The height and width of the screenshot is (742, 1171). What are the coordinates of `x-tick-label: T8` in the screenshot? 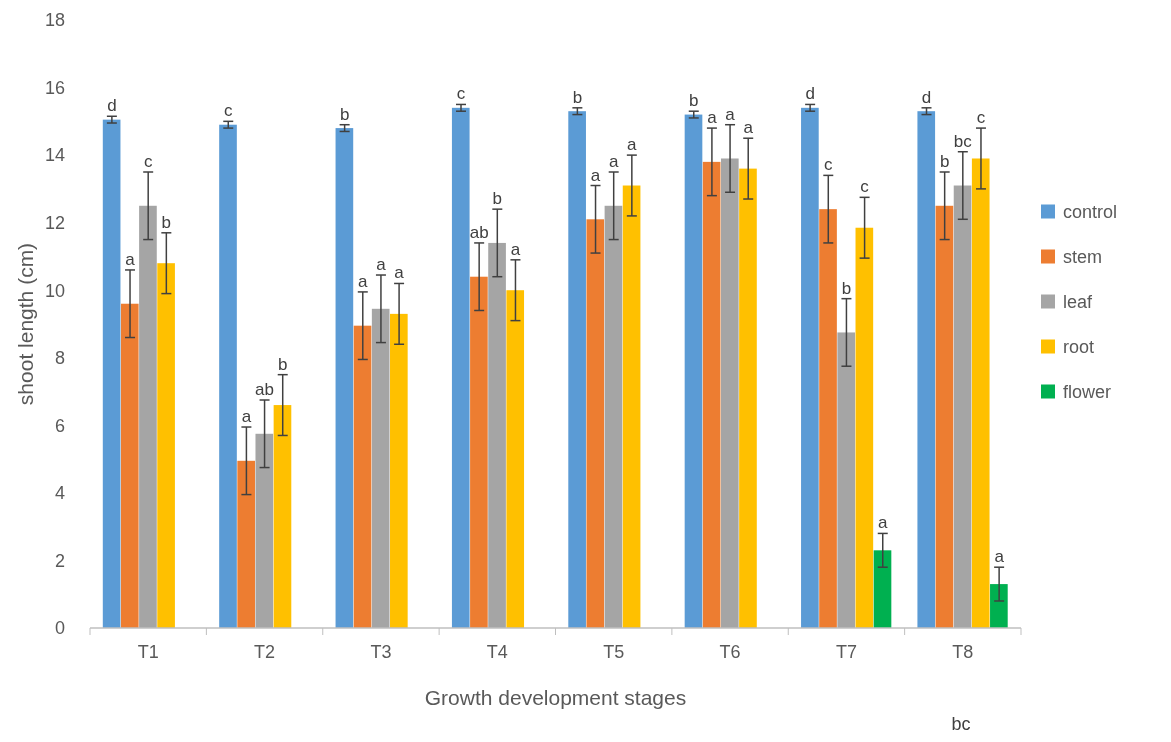 It's located at (963, 652).